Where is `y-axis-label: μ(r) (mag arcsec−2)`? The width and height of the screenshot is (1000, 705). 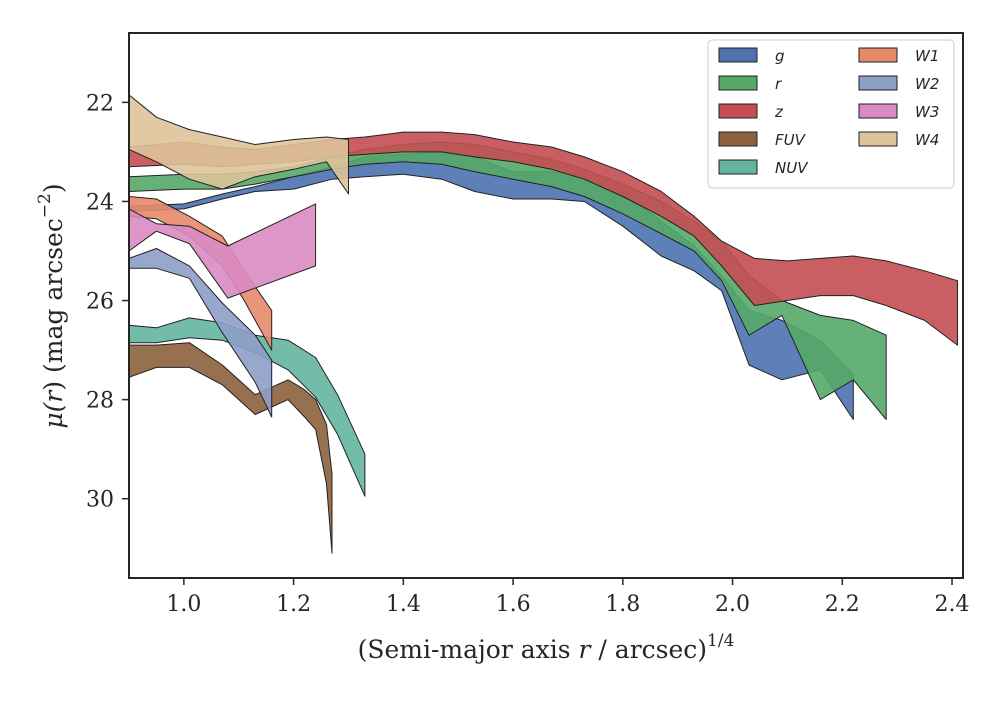 y-axis-label: μ(r) (mag arcsec−2) is located at coordinates (51, 305).